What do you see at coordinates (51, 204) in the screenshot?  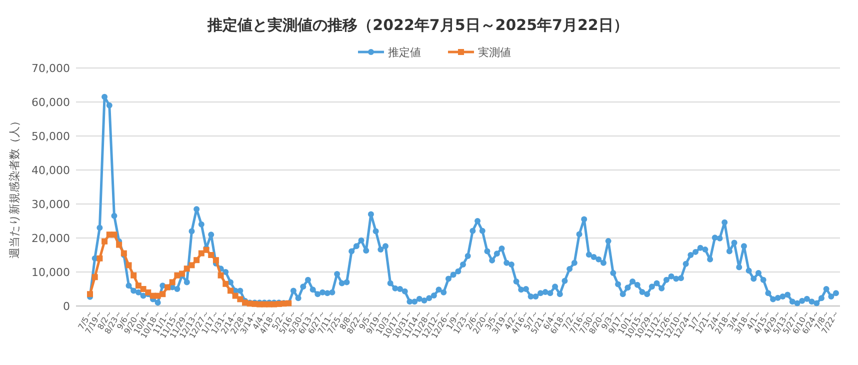 I see `y-tick-label: 30,000` at bounding box center [51, 204].